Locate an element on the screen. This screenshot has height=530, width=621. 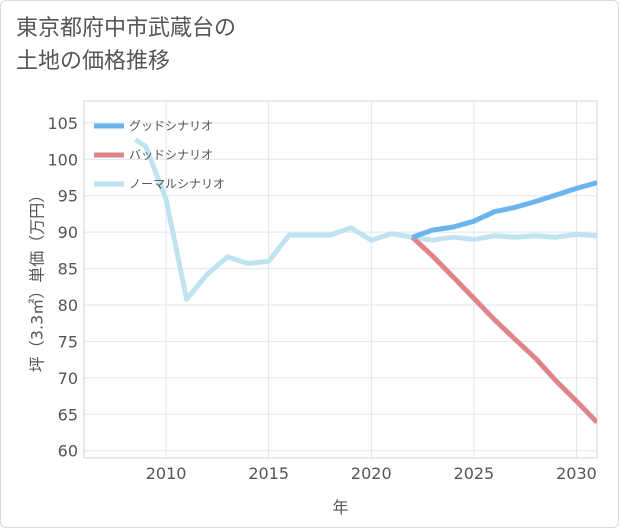
x-tick-label: 2020 is located at coordinates (371, 473).